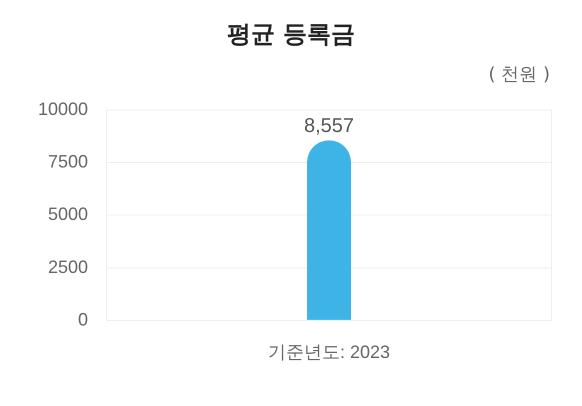 The image size is (582, 406). What do you see at coordinates (68, 266) in the screenshot?
I see `y-tick-label: 2500` at bounding box center [68, 266].